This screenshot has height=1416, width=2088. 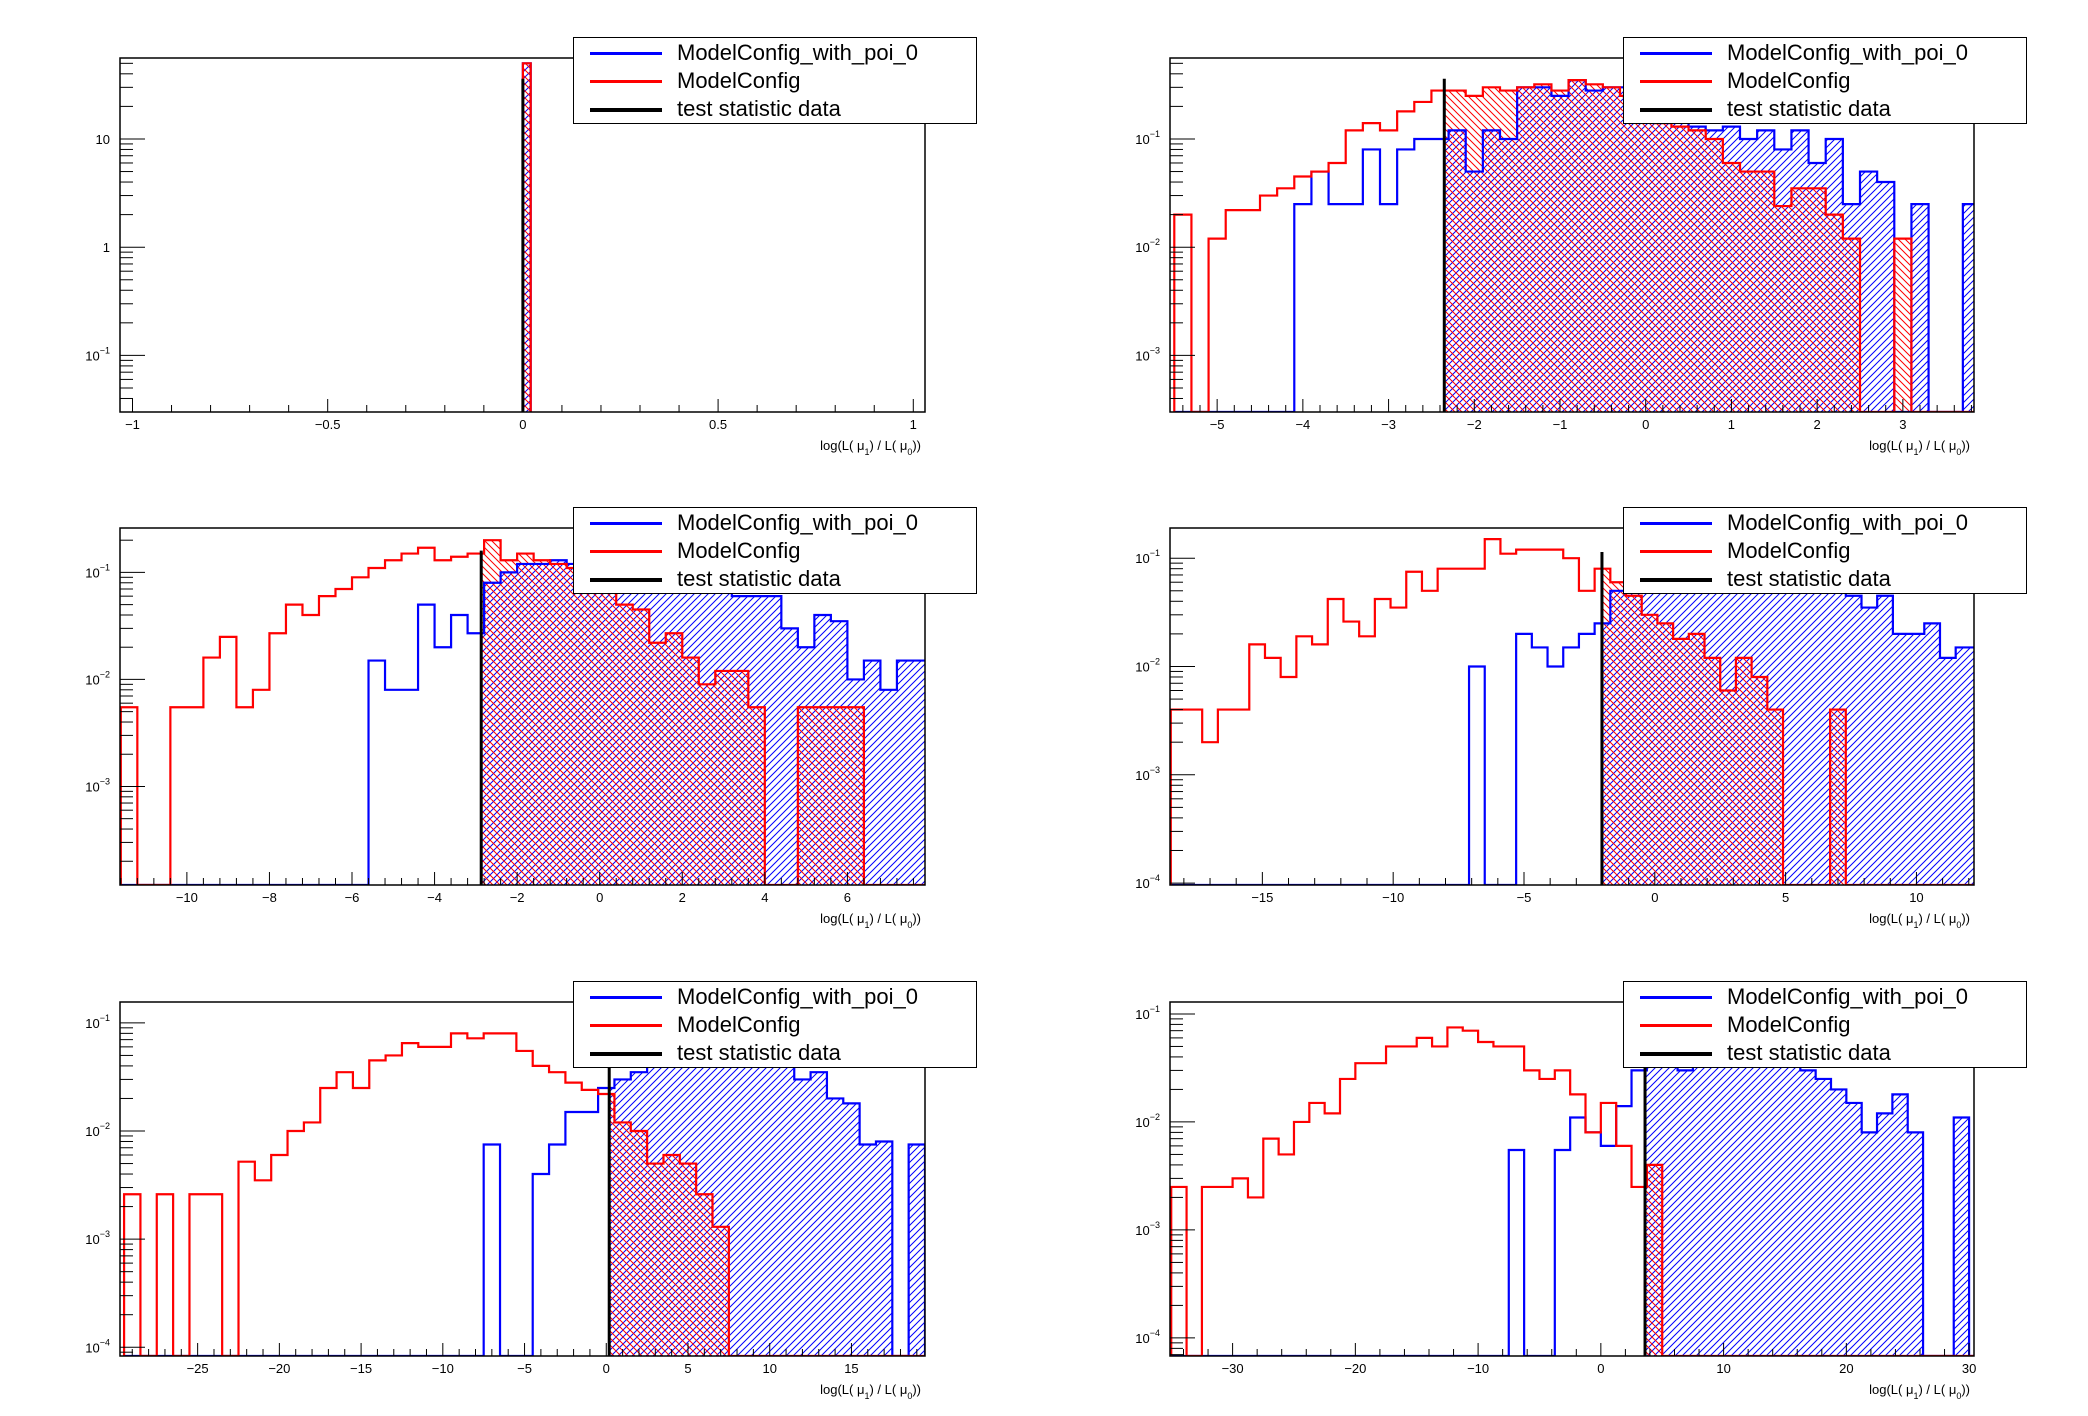 What do you see at coordinates (1902, 424) in the screenshot?
I see `x-tick-label: 3` at bounding box center [1902, 424].